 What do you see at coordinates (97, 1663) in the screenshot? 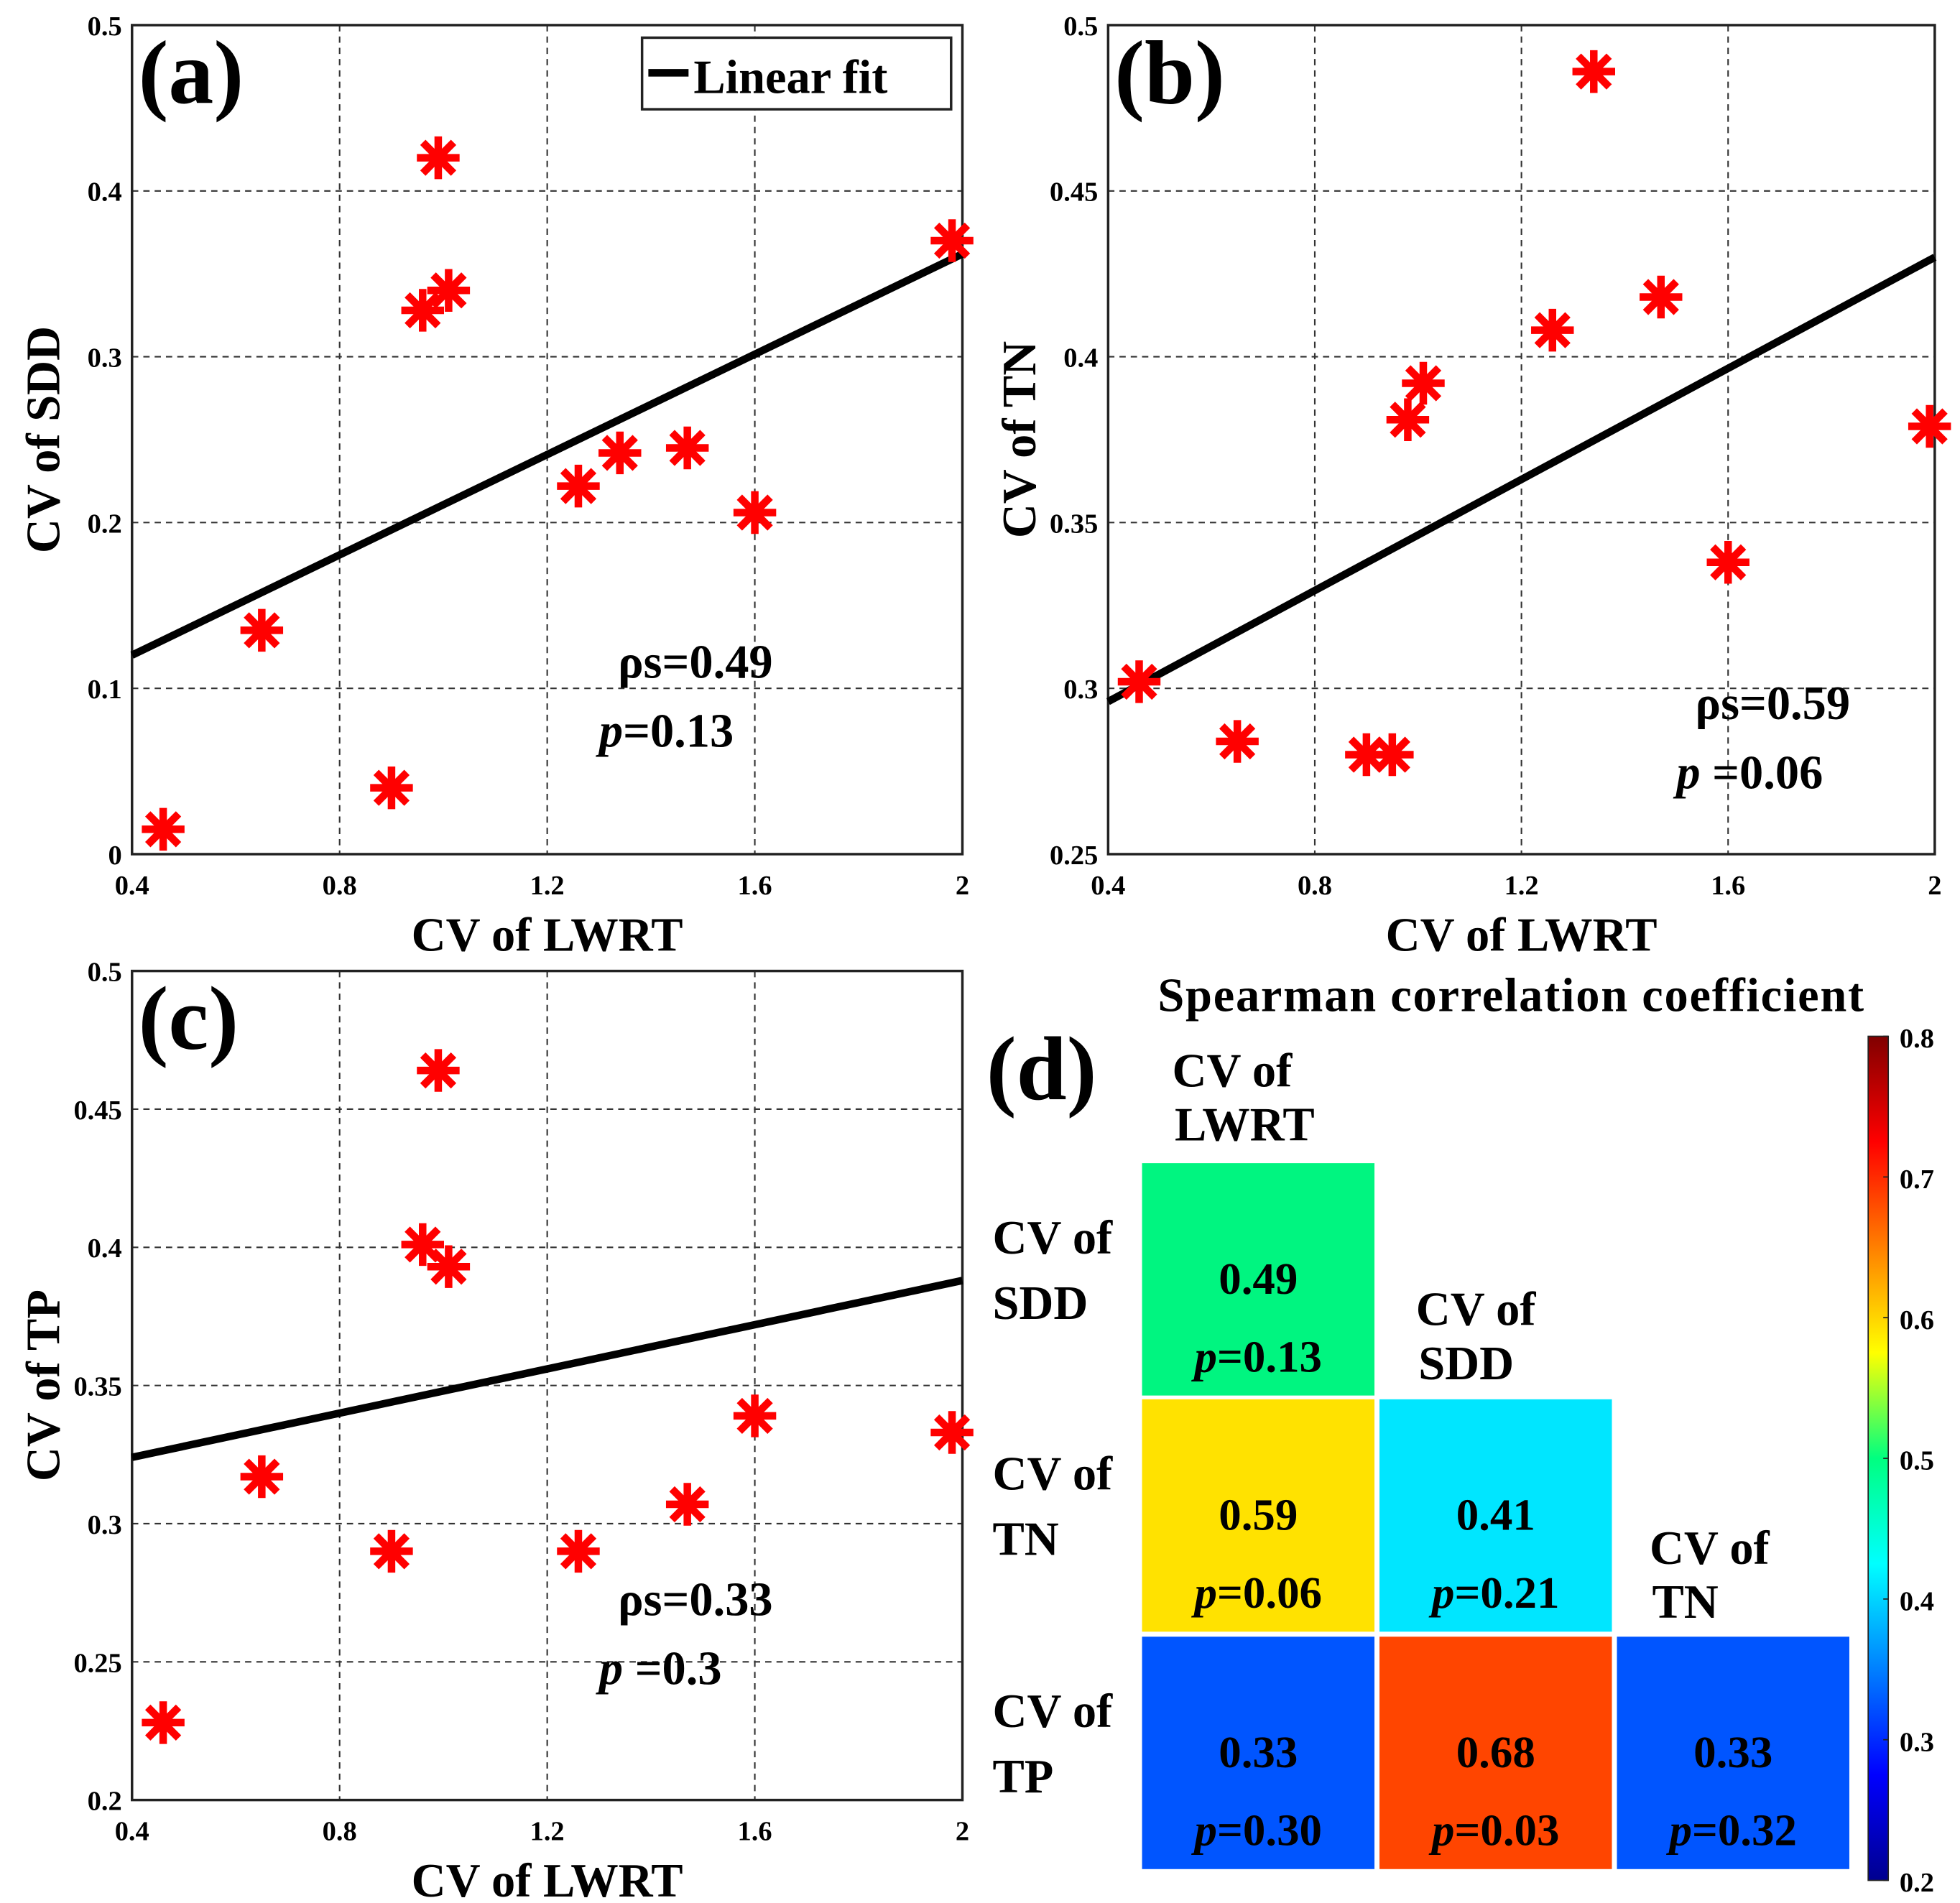
I see `y-tick-label: 0.25` at bounding box center [97, 1663].